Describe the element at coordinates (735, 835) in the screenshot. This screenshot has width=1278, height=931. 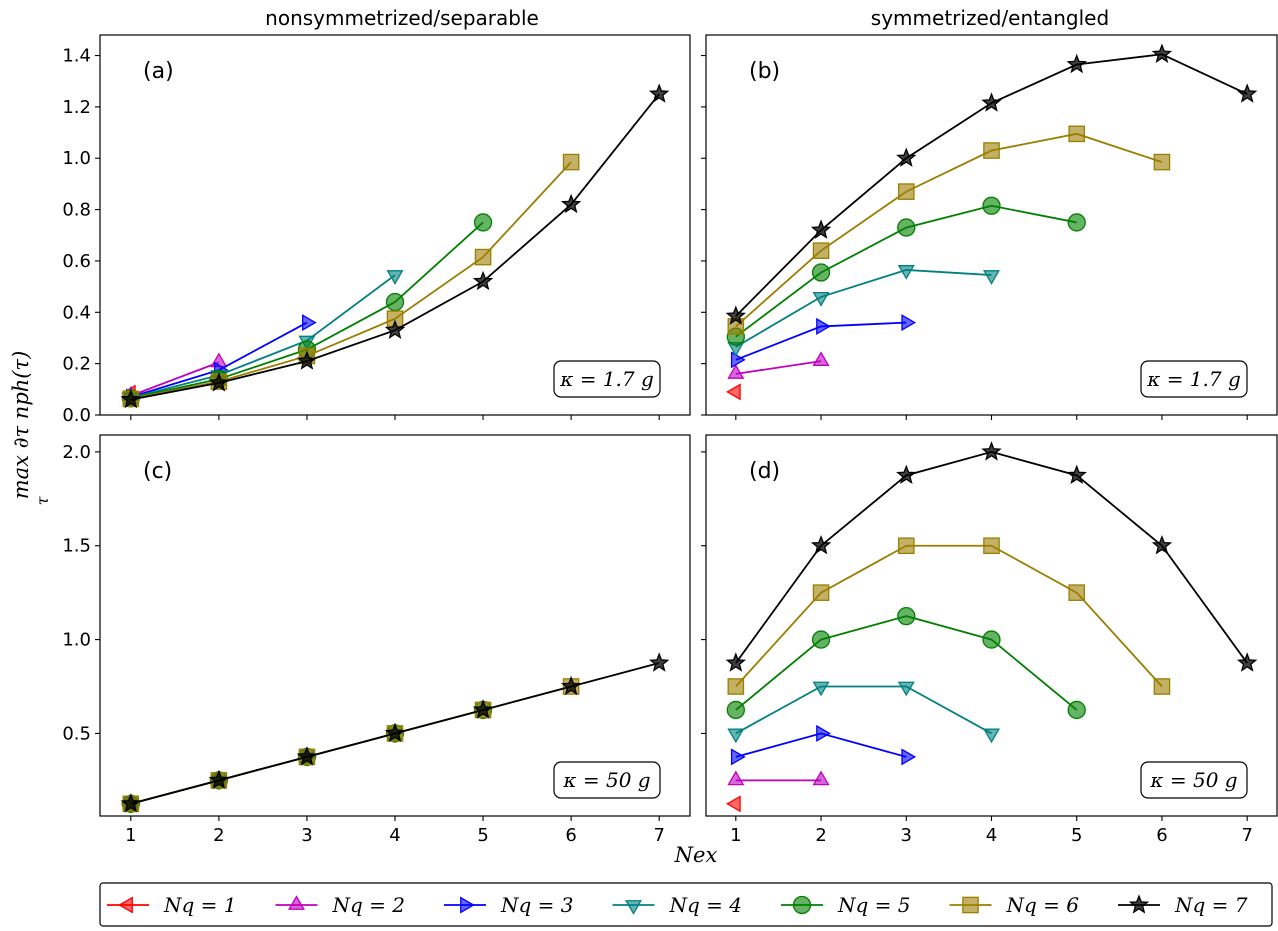
I see `x-tick-label: 1` at that location.